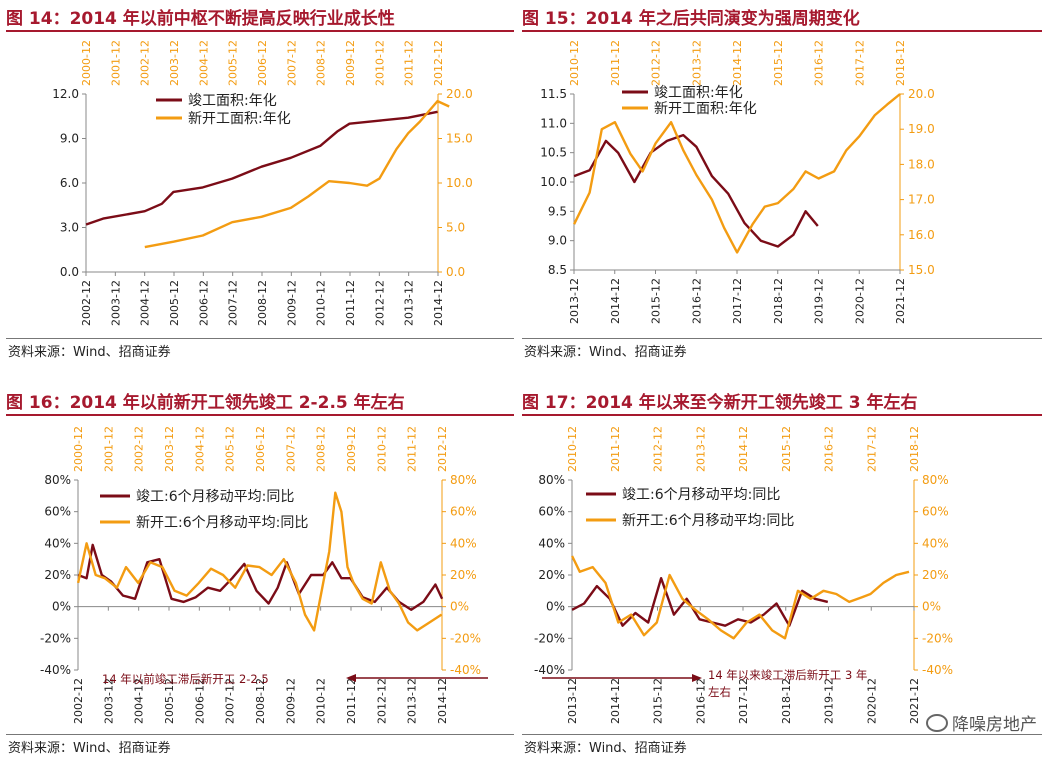 The image size is (1057, 769). I want to click on right-tick-label: 19.0, so click(921, 129).